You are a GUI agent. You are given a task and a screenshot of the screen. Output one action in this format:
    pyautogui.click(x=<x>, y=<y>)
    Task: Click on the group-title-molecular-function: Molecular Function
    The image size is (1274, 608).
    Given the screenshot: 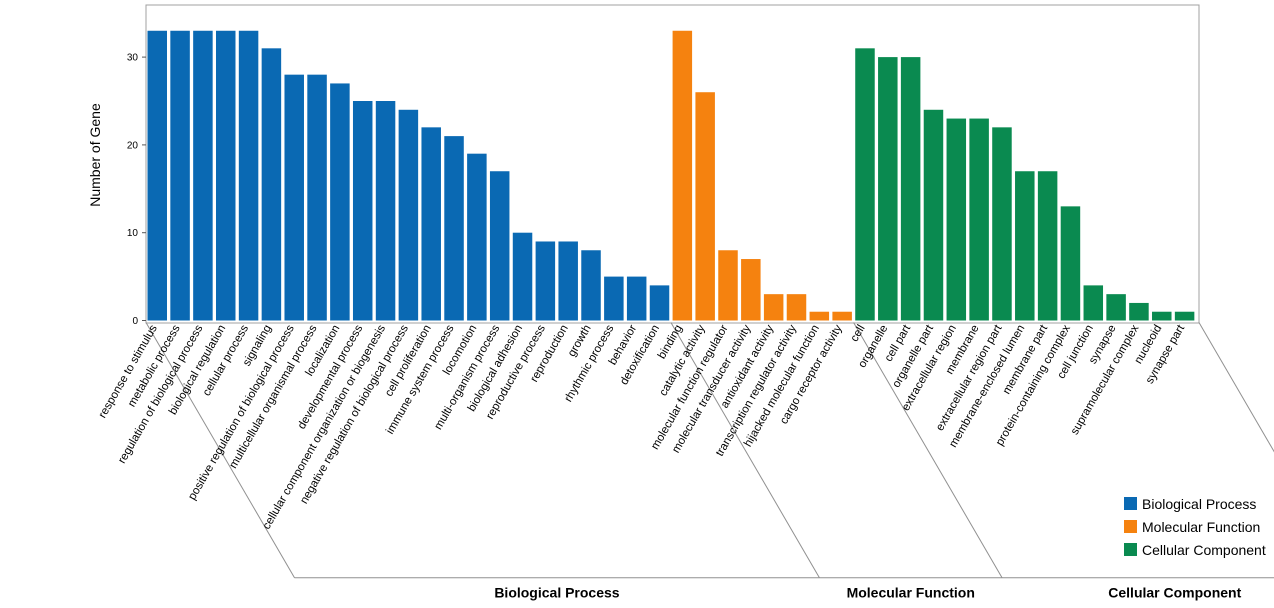 What is the action you would take?
    pyautogui.click(x=911, y=593)
    